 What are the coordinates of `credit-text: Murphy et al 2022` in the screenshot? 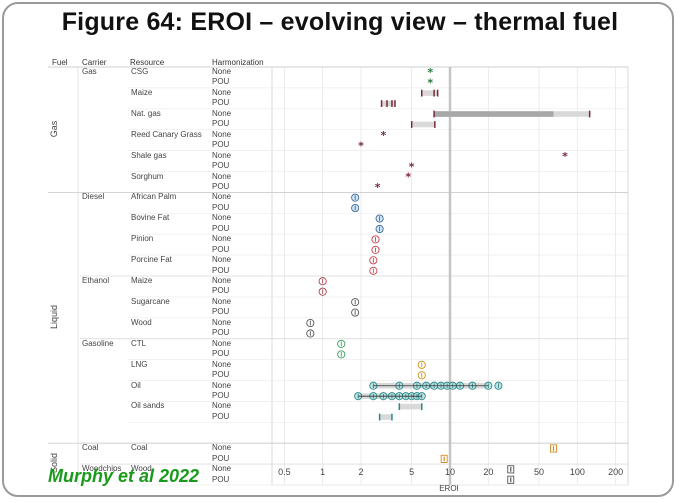 It's located at (124, 476).